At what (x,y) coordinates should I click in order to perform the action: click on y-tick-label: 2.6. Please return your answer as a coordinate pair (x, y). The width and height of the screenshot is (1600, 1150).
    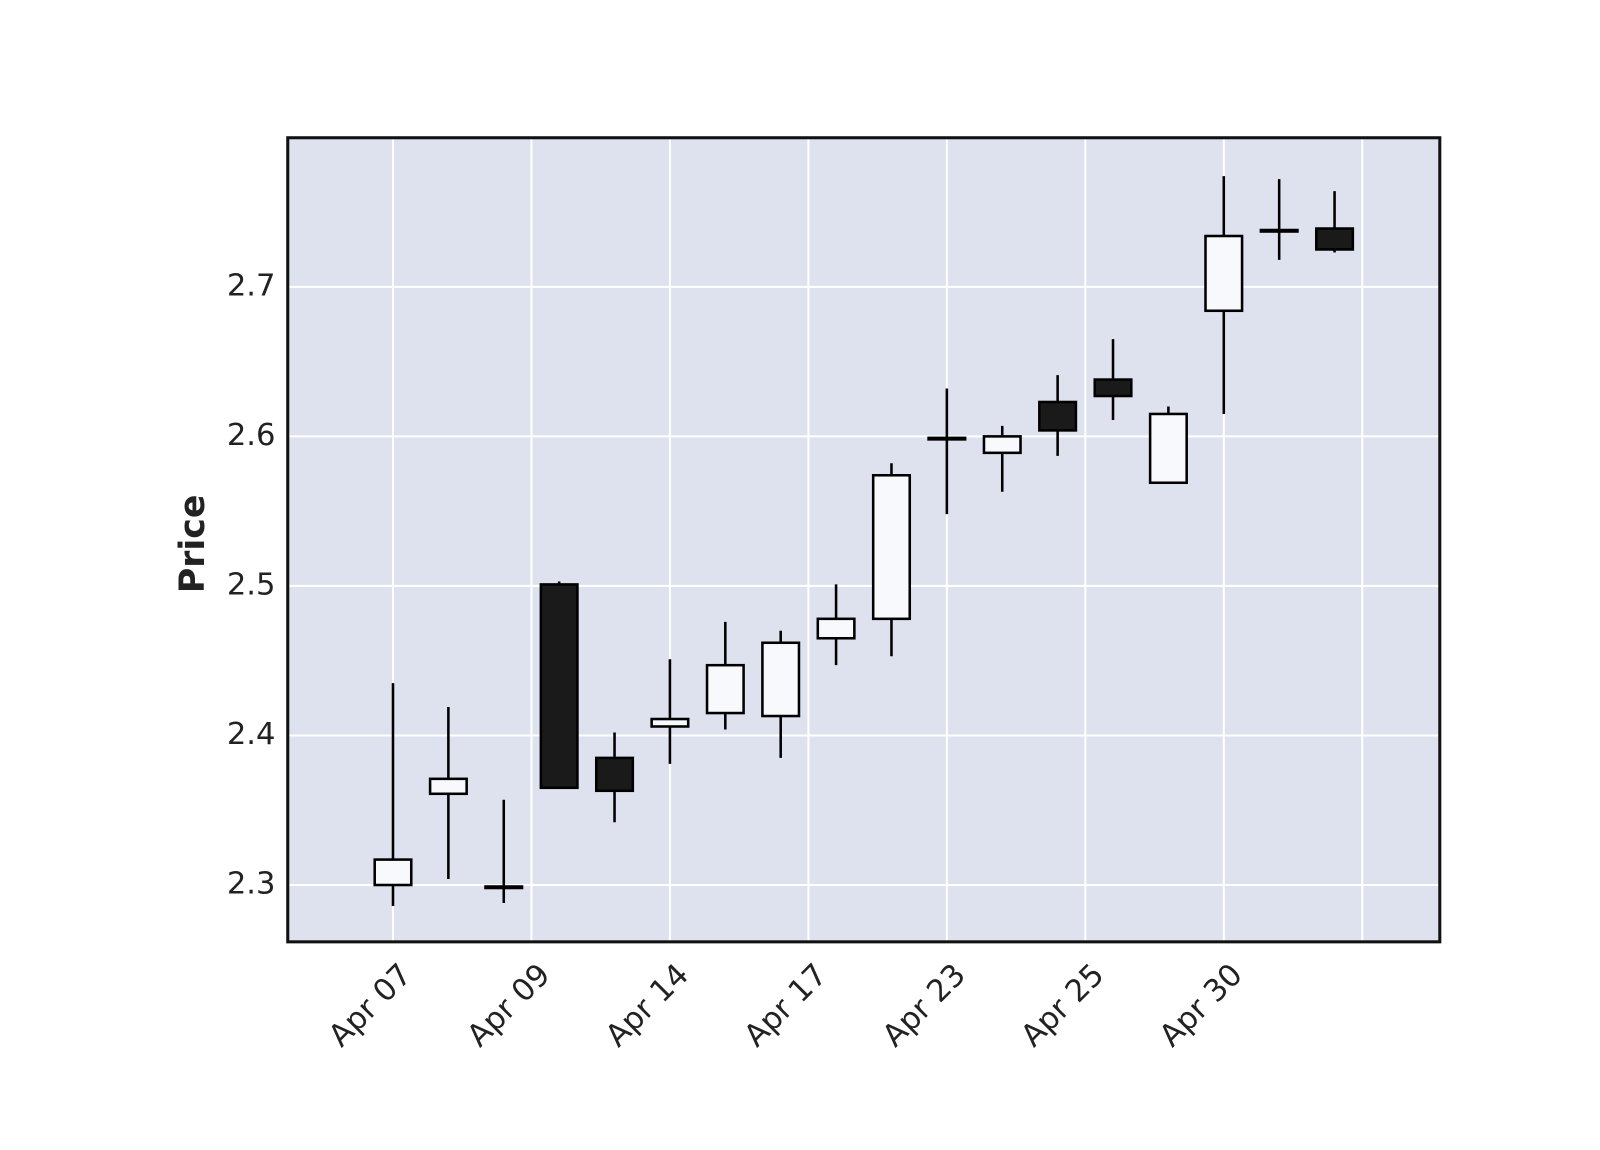
    Looking at the image, I should click on (251, 435).